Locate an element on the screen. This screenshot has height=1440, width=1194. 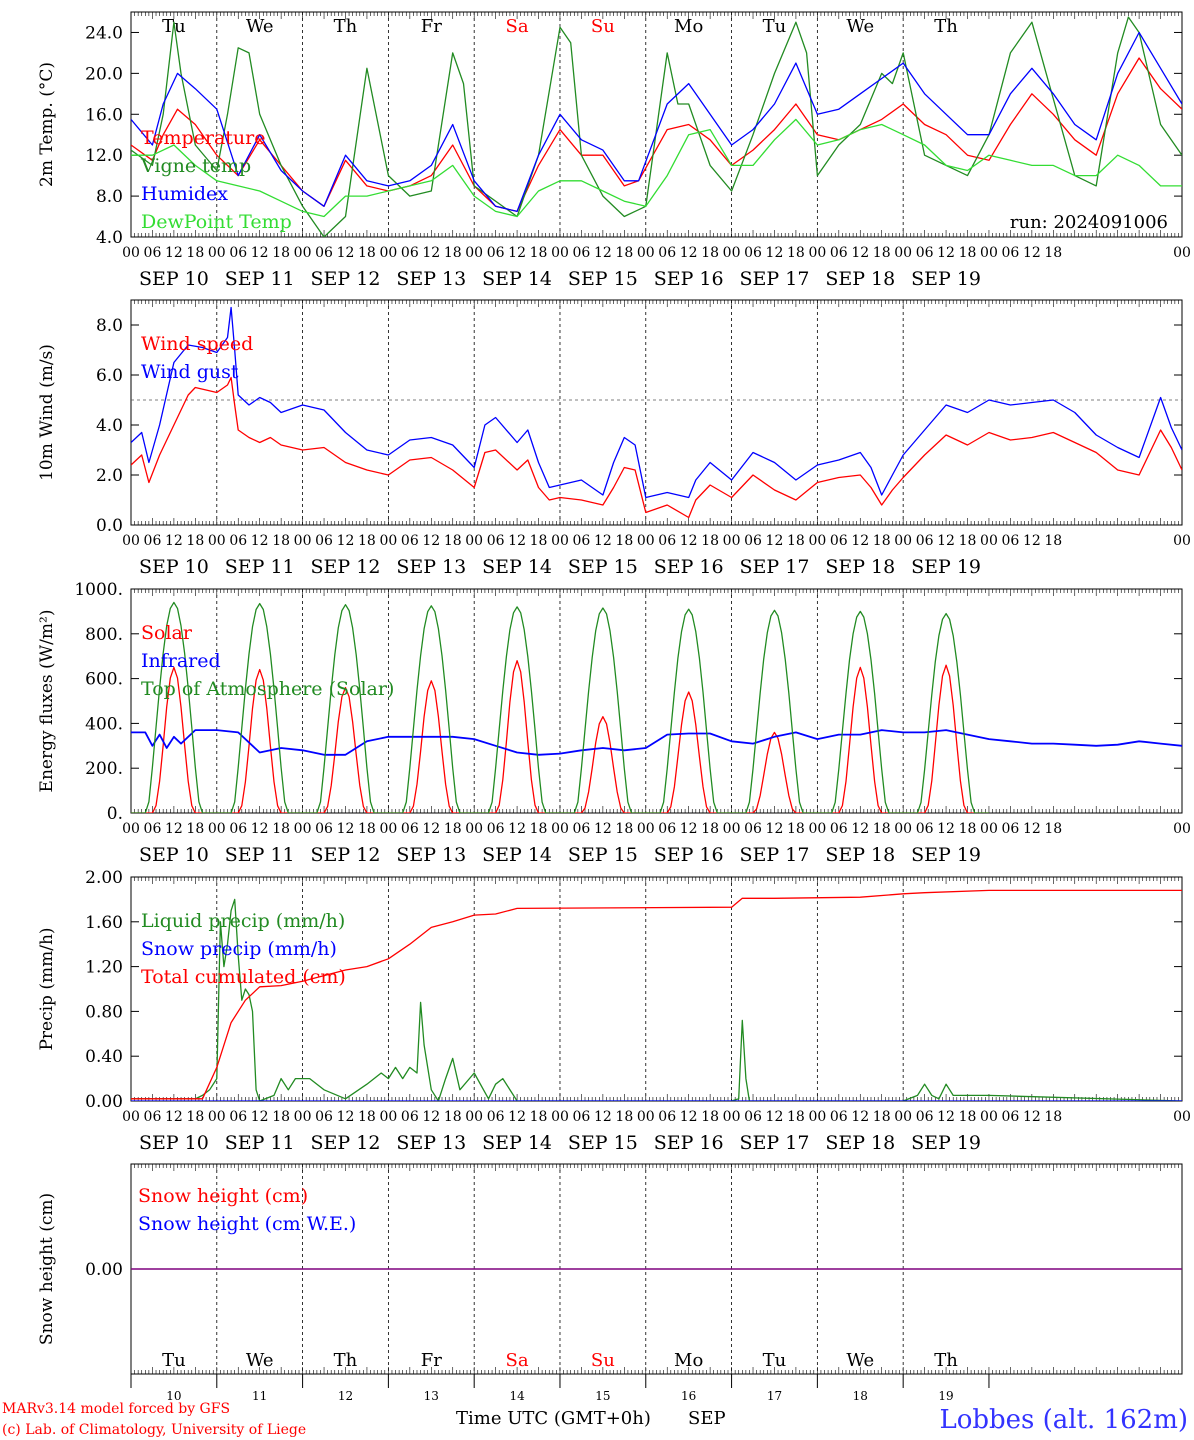
legend-entry: Snow height (cm W.E.) is located at coordinates (247, 1224).